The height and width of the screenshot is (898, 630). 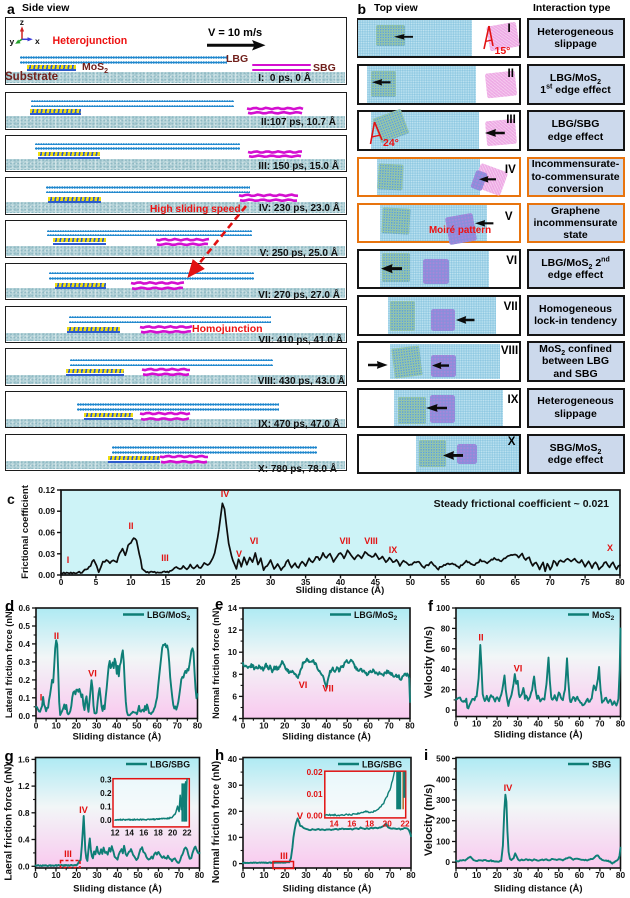 I want to click on svg-text: 14, so click(x=233, y=608).